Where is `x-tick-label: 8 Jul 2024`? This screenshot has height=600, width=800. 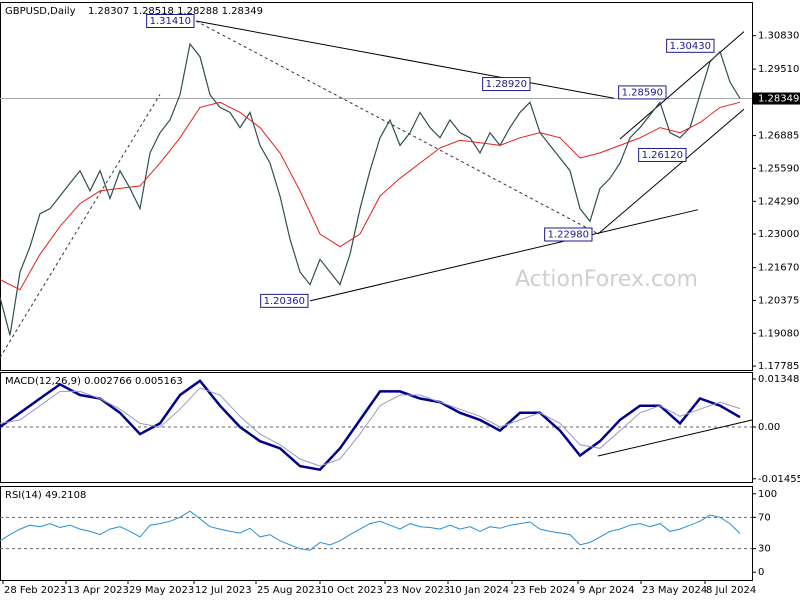
x-tick-label: 8 Jul 2024 is located at coordinates (731, 590).